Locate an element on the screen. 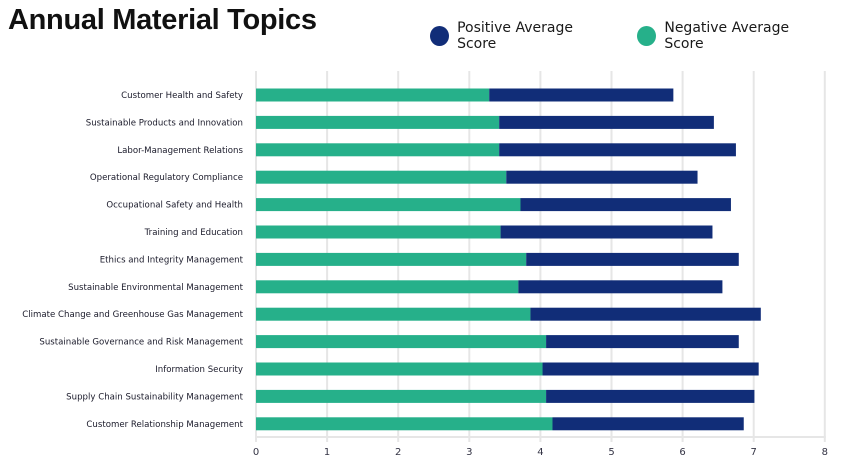  category-label: Sustainable Products and Innovation is located at coordinates (164, 123).